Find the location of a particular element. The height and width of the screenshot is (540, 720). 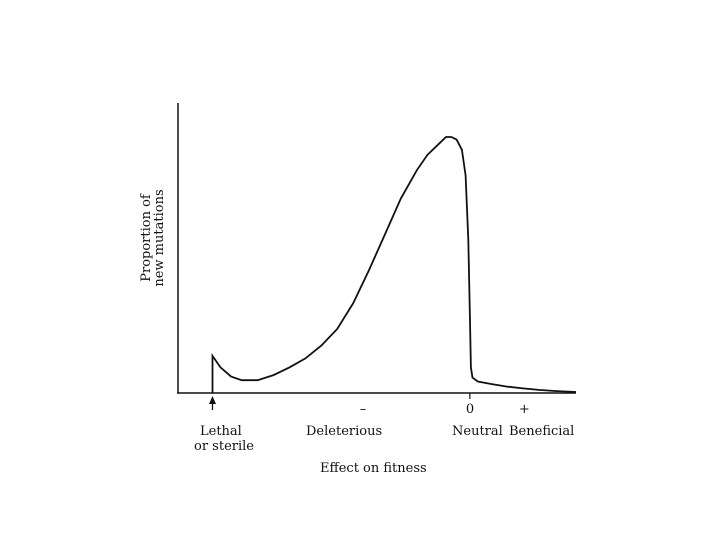

label-or-sterile: or sterile is located at coordinates (224, 446).